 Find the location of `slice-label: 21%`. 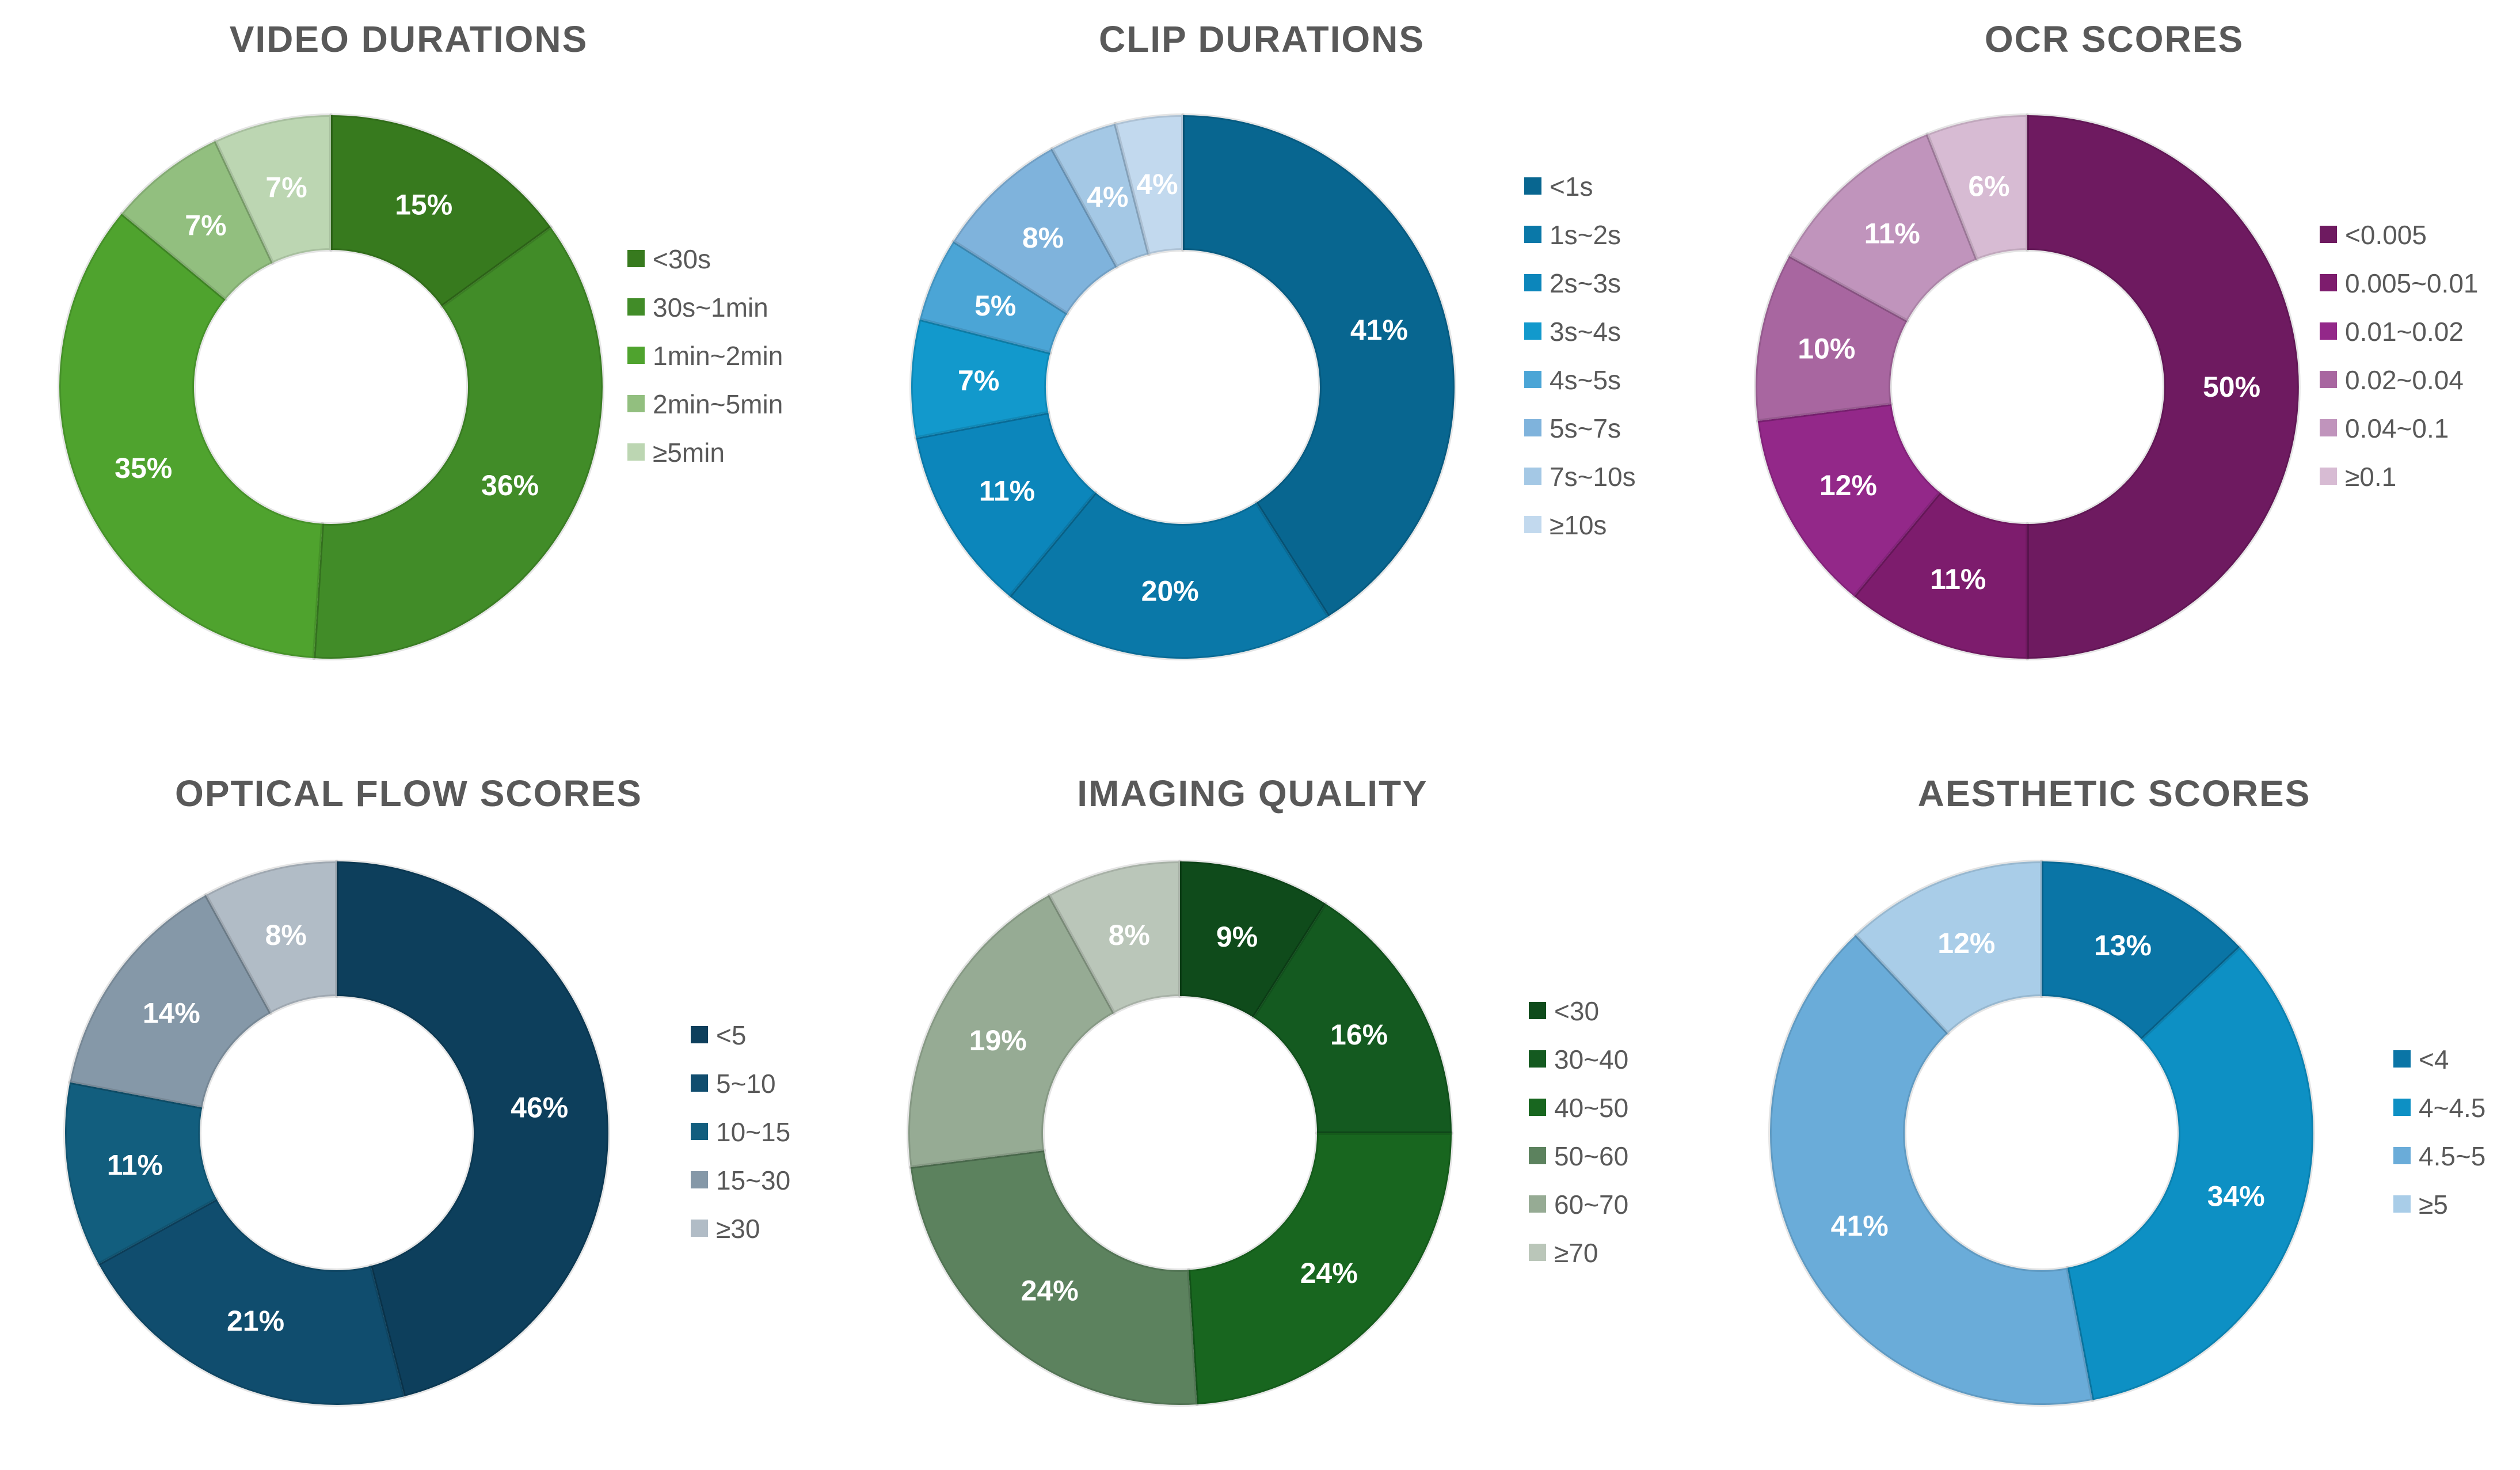

slice-label: 21% is located at coordinates (255, 1321).